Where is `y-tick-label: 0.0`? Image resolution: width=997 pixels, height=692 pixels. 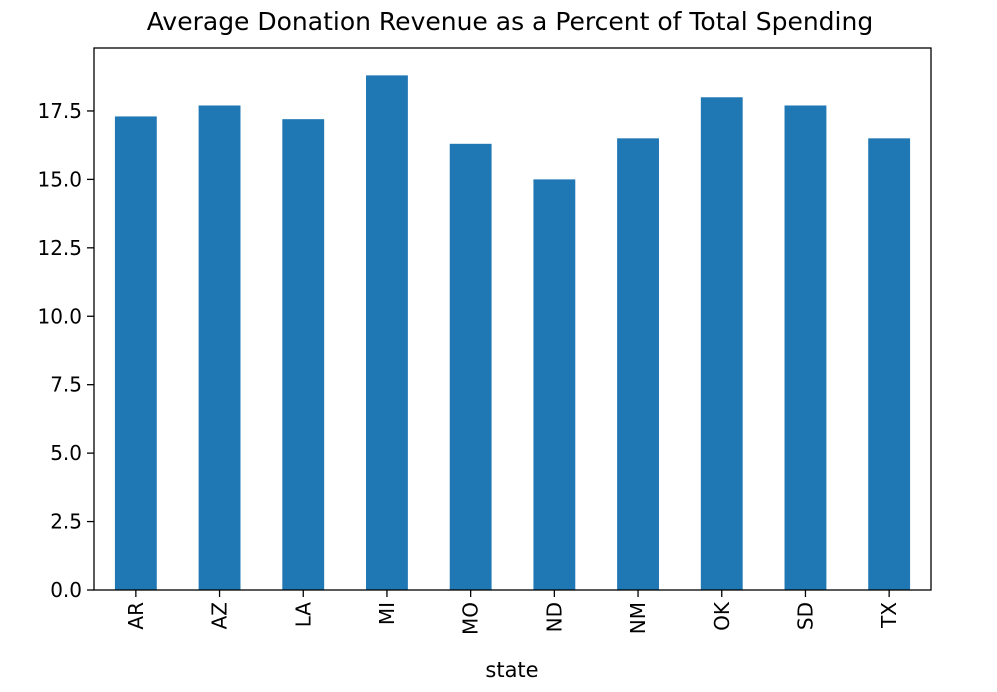 y-tick-label: 0.0 is located at coordinates (66, 590).